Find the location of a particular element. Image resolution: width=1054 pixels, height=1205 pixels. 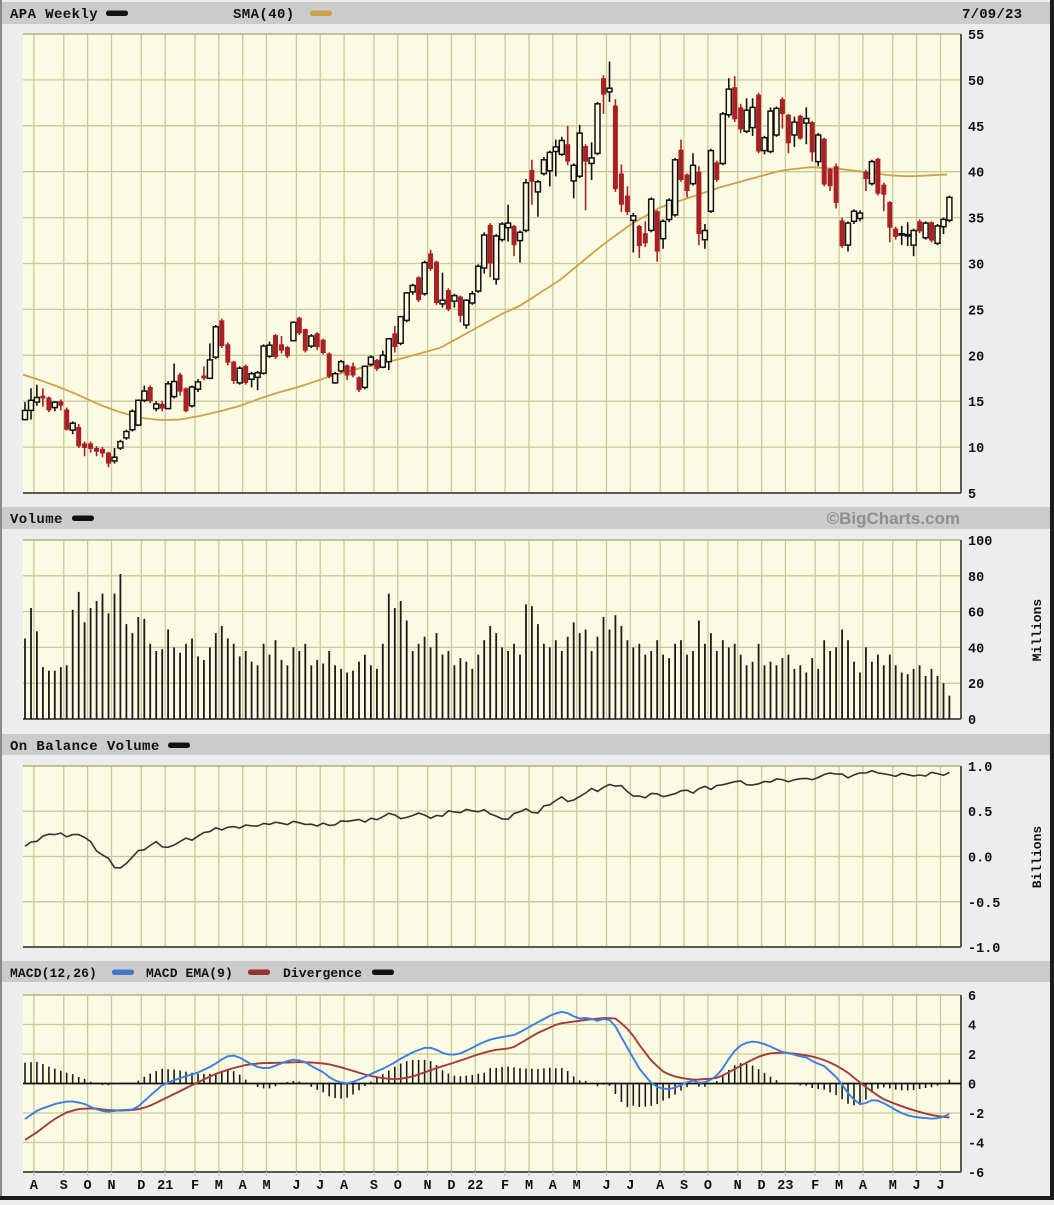

svg-text: 55 is located at coordinates (976, 36).